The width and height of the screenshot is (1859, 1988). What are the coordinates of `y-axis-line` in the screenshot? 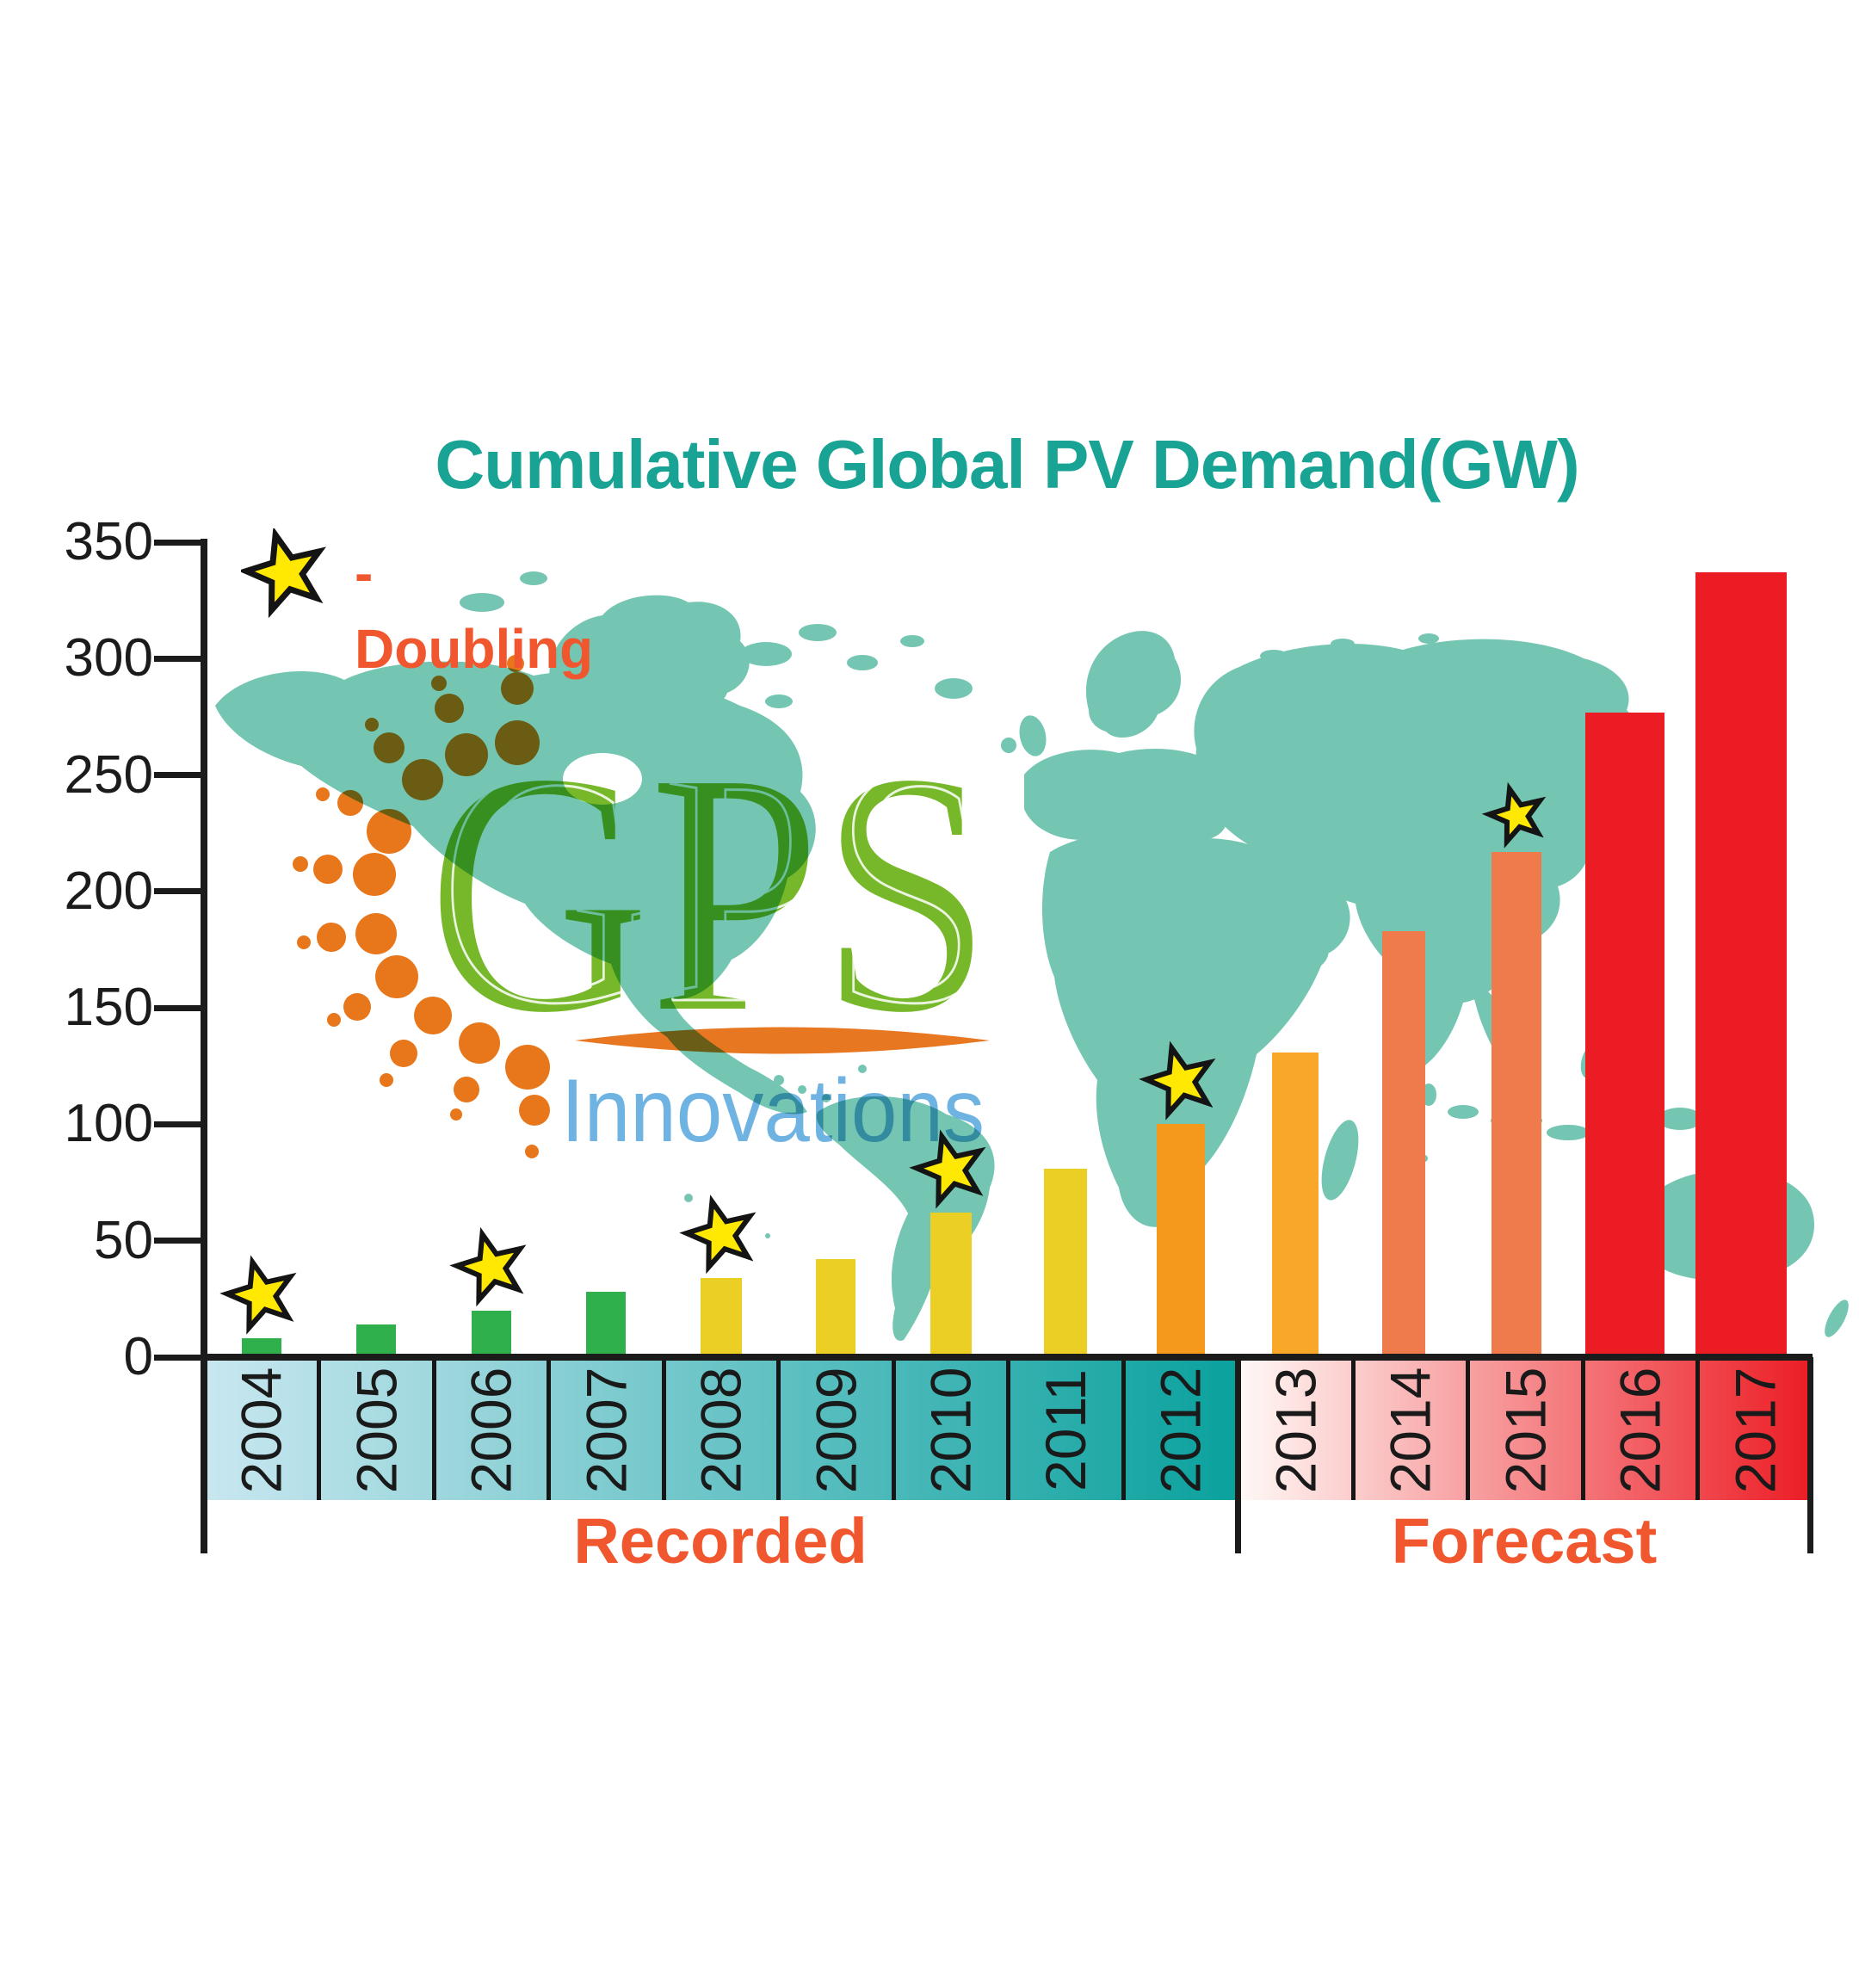 It's located at (204, 1046).